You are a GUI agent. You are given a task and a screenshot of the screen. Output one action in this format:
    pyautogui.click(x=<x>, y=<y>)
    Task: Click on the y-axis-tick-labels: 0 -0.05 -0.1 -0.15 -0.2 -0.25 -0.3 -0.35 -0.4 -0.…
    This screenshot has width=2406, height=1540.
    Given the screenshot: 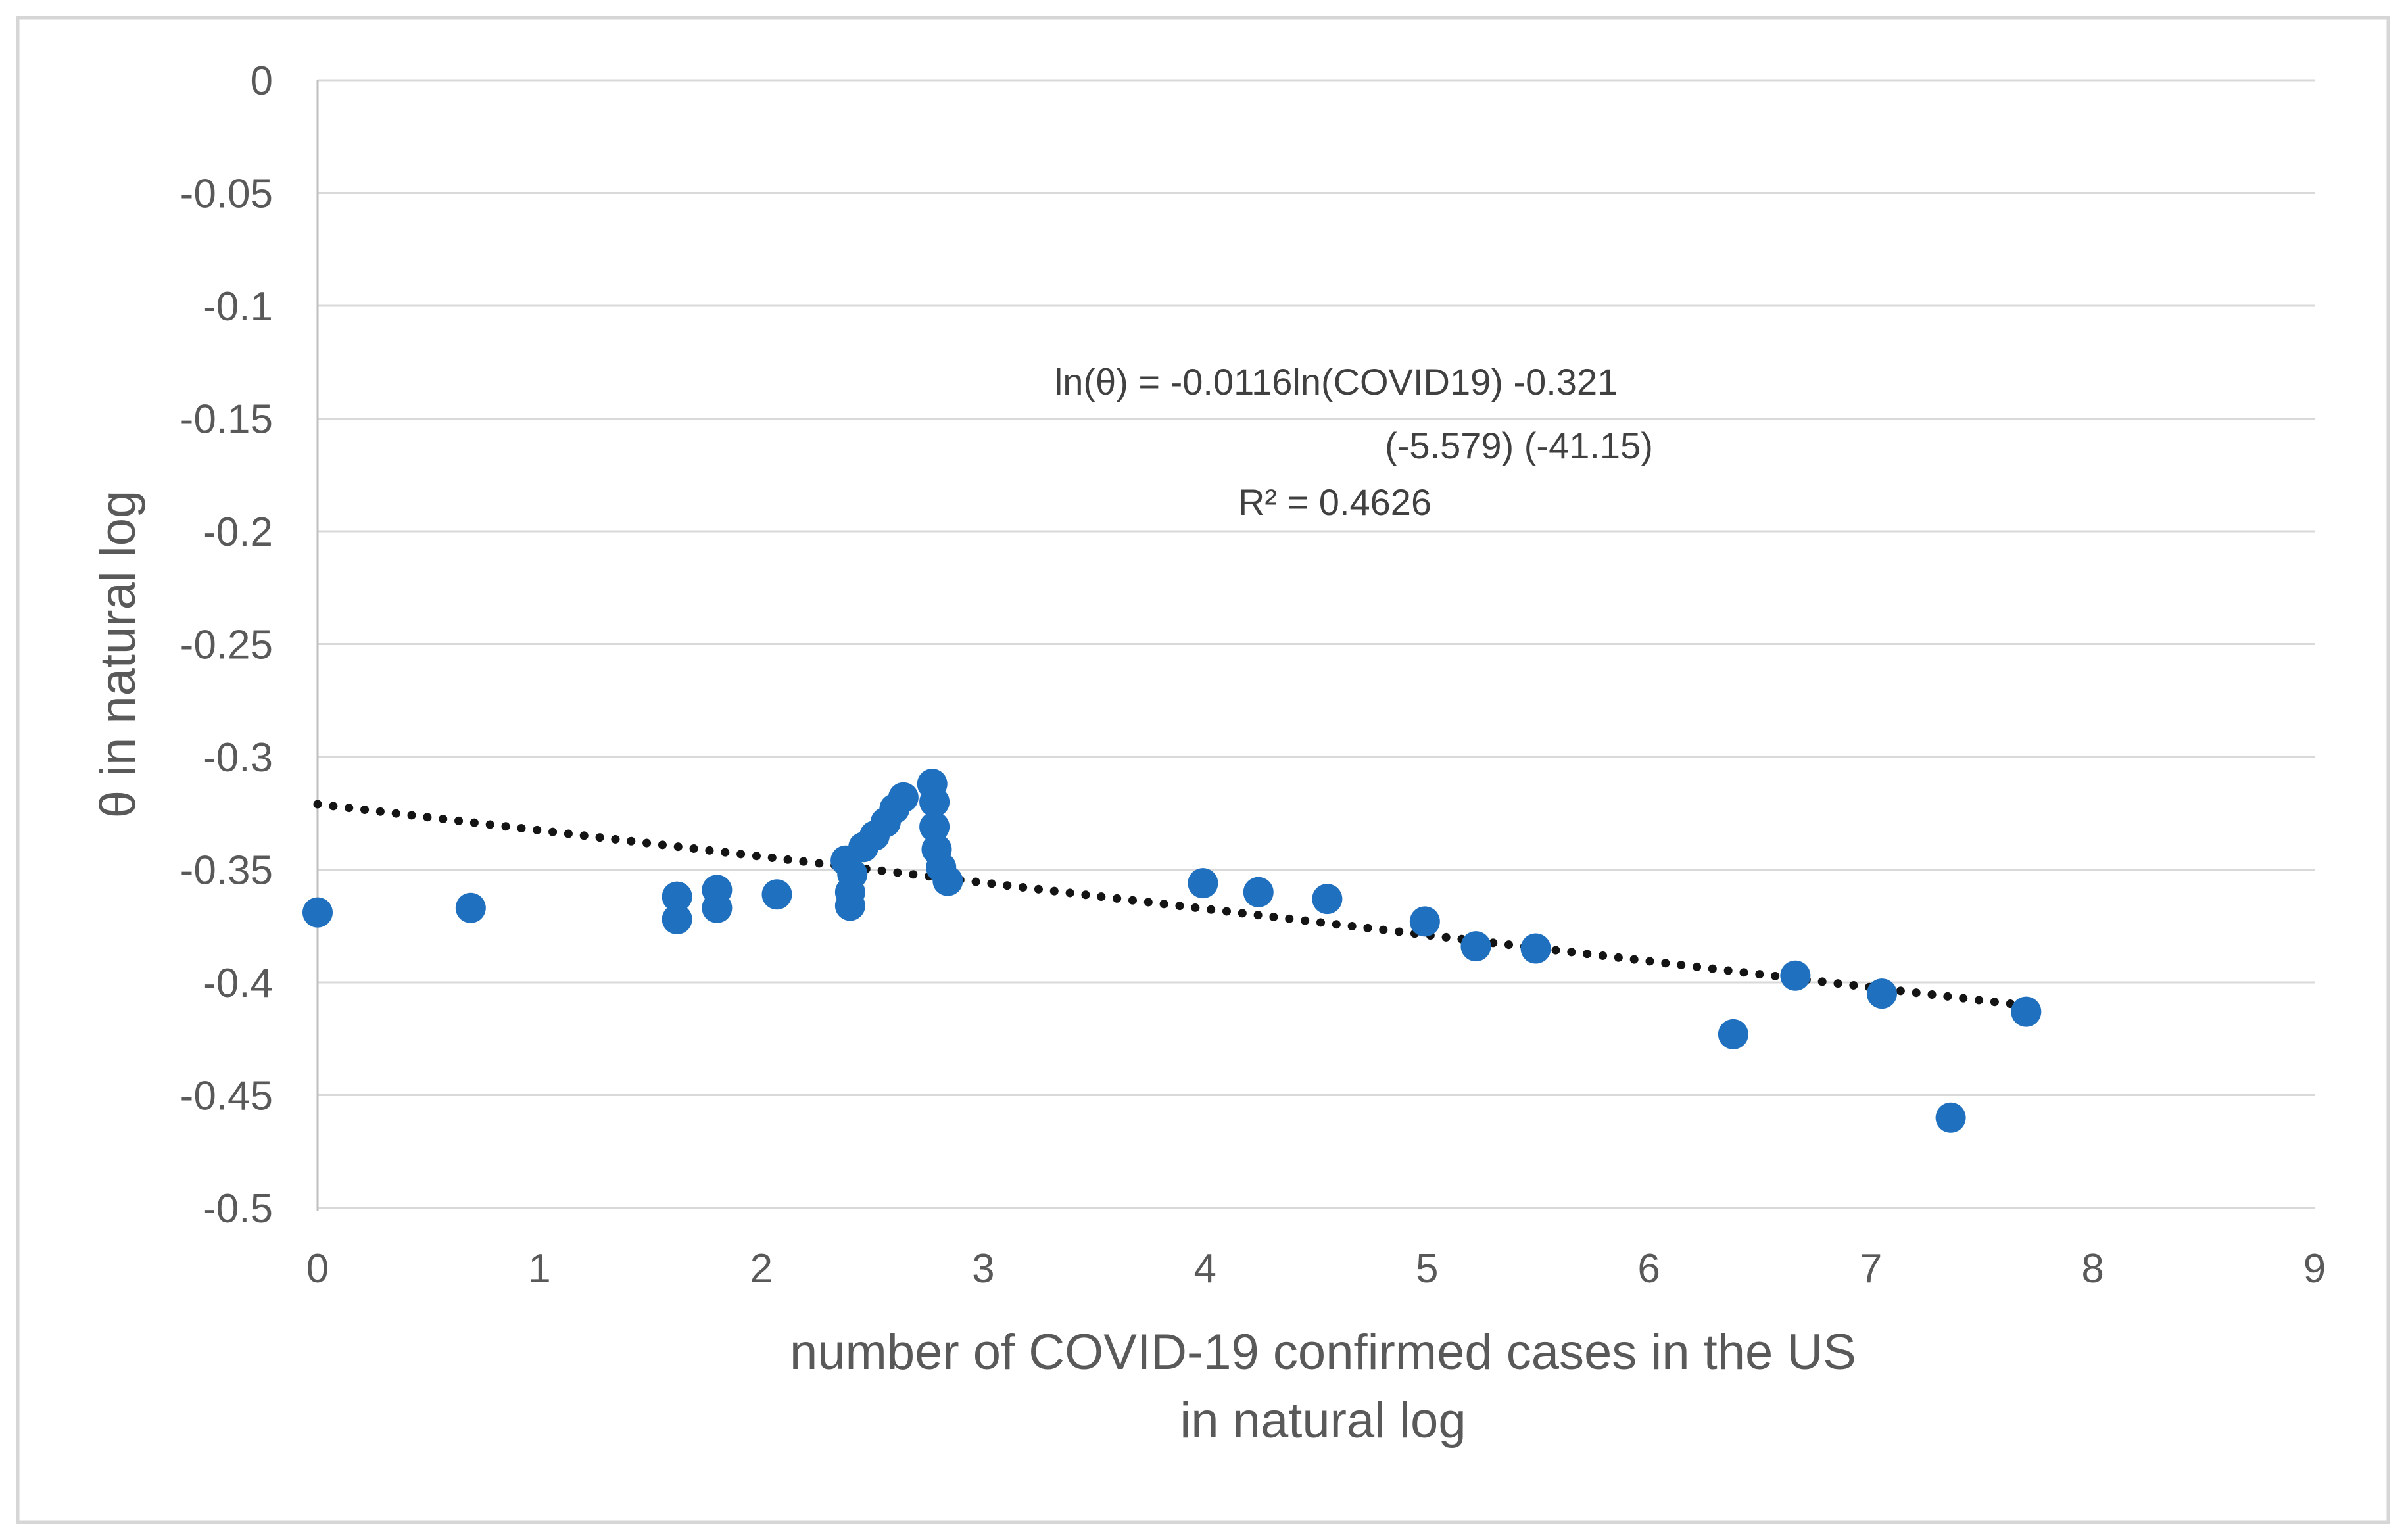 What is the action you would take?
    pyautogui.click(x=226, y=645)
    